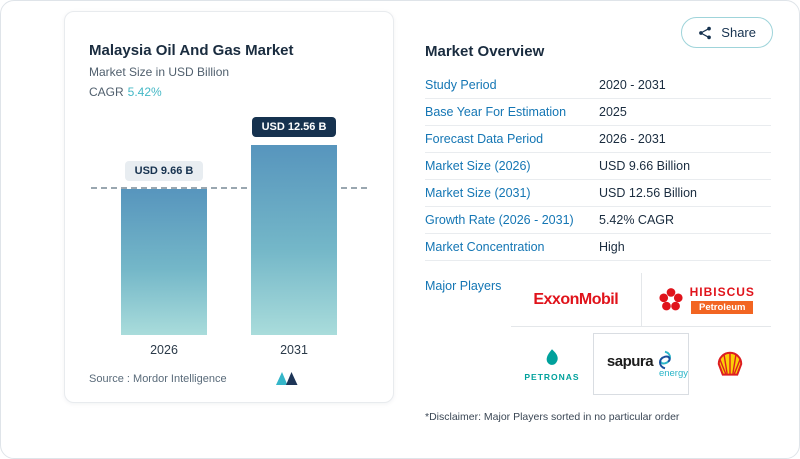  Describe the element at coordinates (598, 112) in the screenshot. I see `table-row: Base Year For Estimation 2025` at that location.